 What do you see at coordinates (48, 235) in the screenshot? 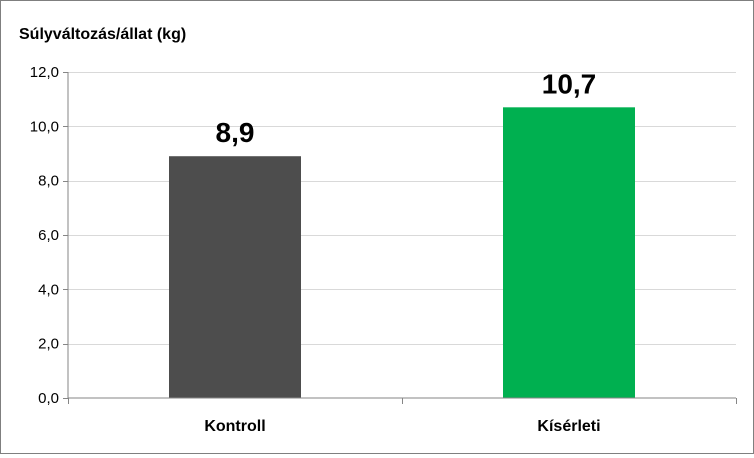
I see `y-tick-label: 6,0` at bounding box center [48, 235].